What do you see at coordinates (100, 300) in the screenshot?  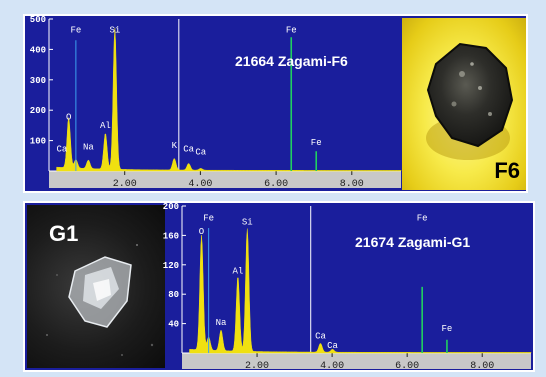 I see `crystal-grain-g1` at bounding box center [100, 300].